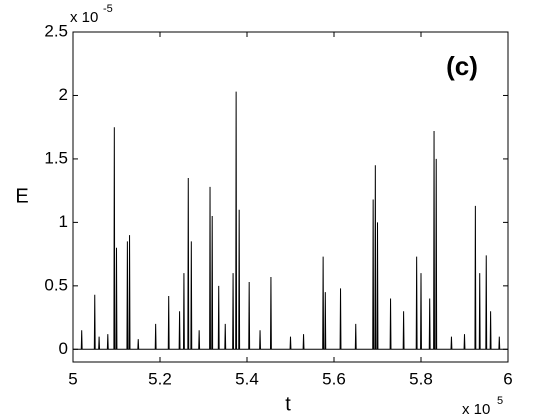 The height and width of the screenshot is (420, 560). I want to click on y-tick-label: 0.5, so click(56, 284).